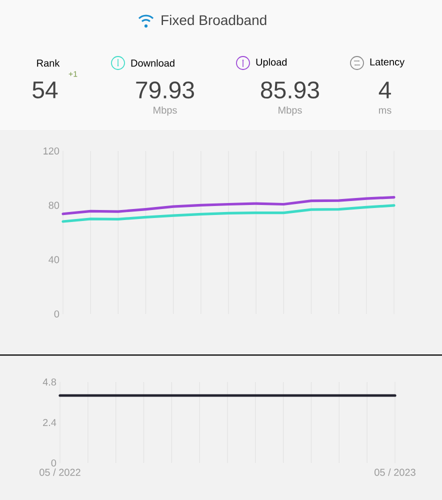  Describe the element at coordinates (73, 74) in the screenshot. I see `text: +1` at that location.